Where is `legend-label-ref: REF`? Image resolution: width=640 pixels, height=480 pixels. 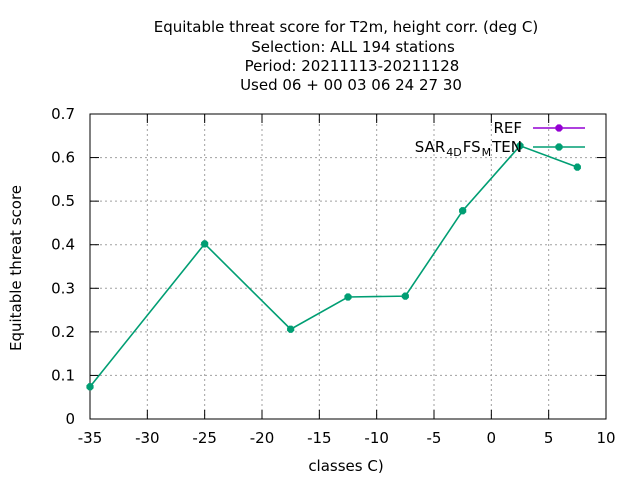
legend-label-ref: REF is located at coordinates (507, 128).